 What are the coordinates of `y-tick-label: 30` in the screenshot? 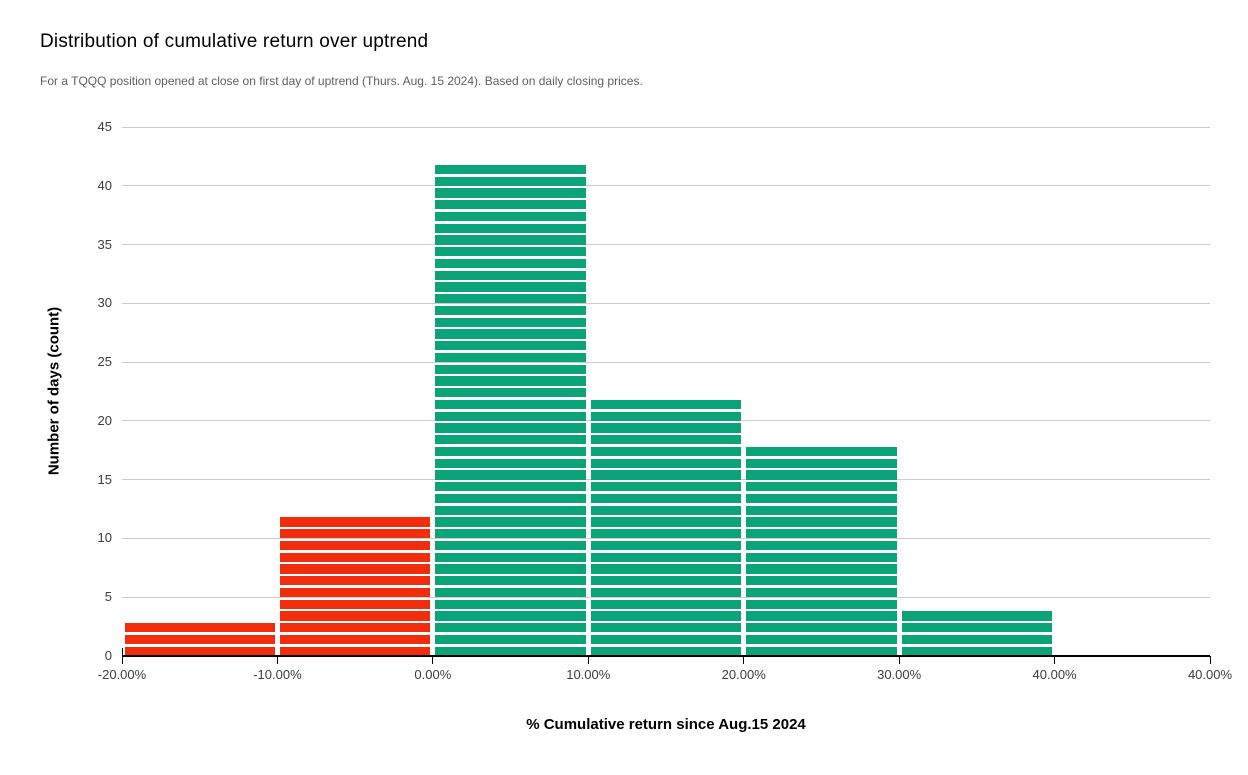 It's located at (104, 303).